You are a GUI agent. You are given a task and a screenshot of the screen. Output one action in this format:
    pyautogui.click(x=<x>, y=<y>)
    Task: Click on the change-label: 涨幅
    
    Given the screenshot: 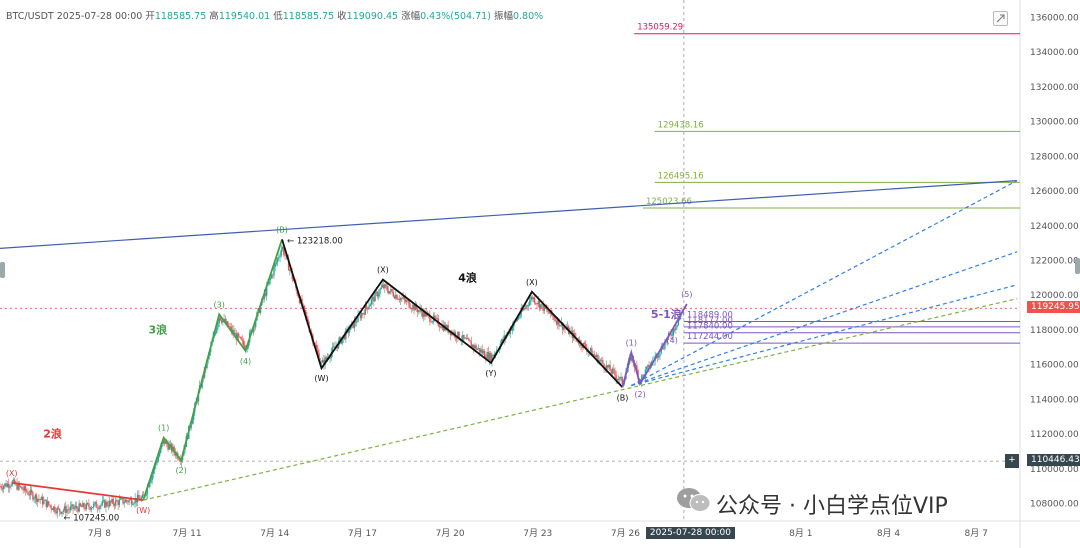 What is the action you would take?
    pyautogui.click(x=411, y=16)
    